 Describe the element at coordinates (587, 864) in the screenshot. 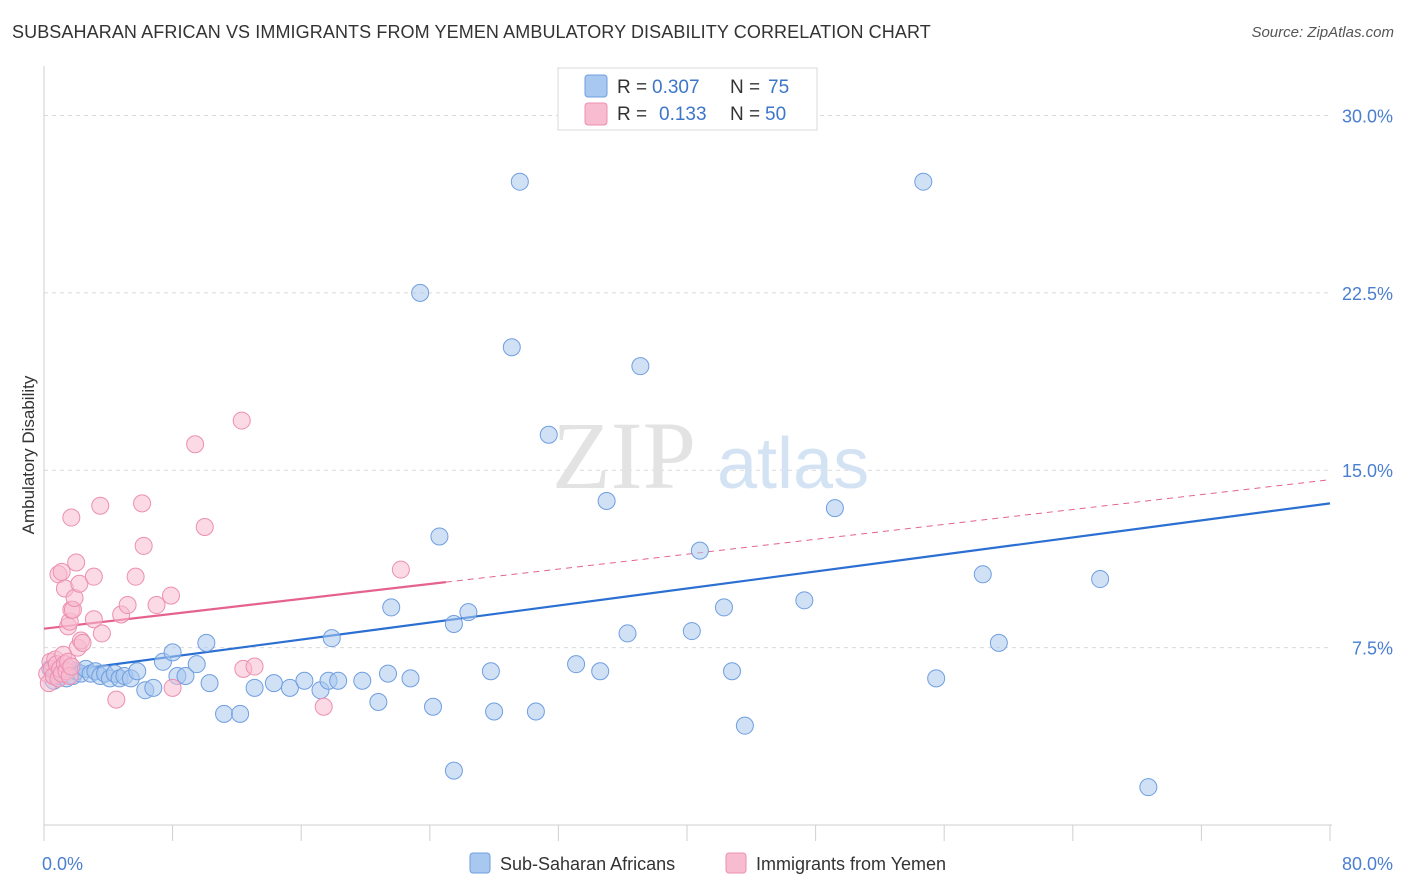

I see `bottom-legend-label-blue: Sub-Saharan Africans` at that location.